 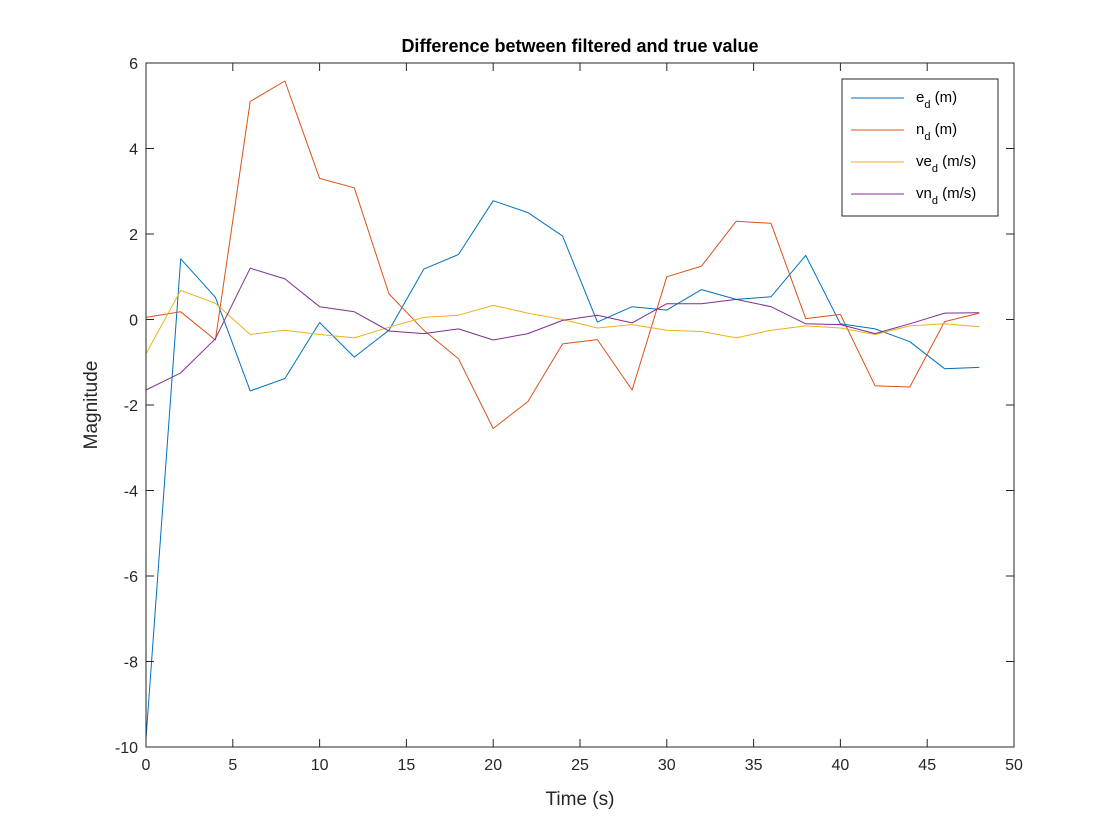 What do you see at coordinates (580, 799) in the screenshot?
I see `x-axis-label: Time (s)` at bounding box center [580, 799].